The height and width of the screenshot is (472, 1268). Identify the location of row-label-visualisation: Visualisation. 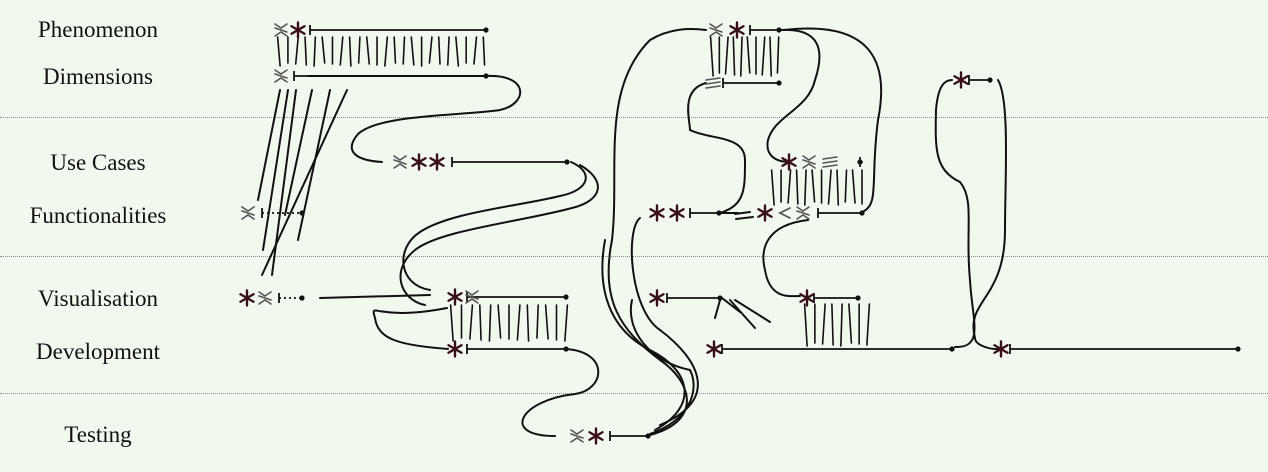
(98, 298).